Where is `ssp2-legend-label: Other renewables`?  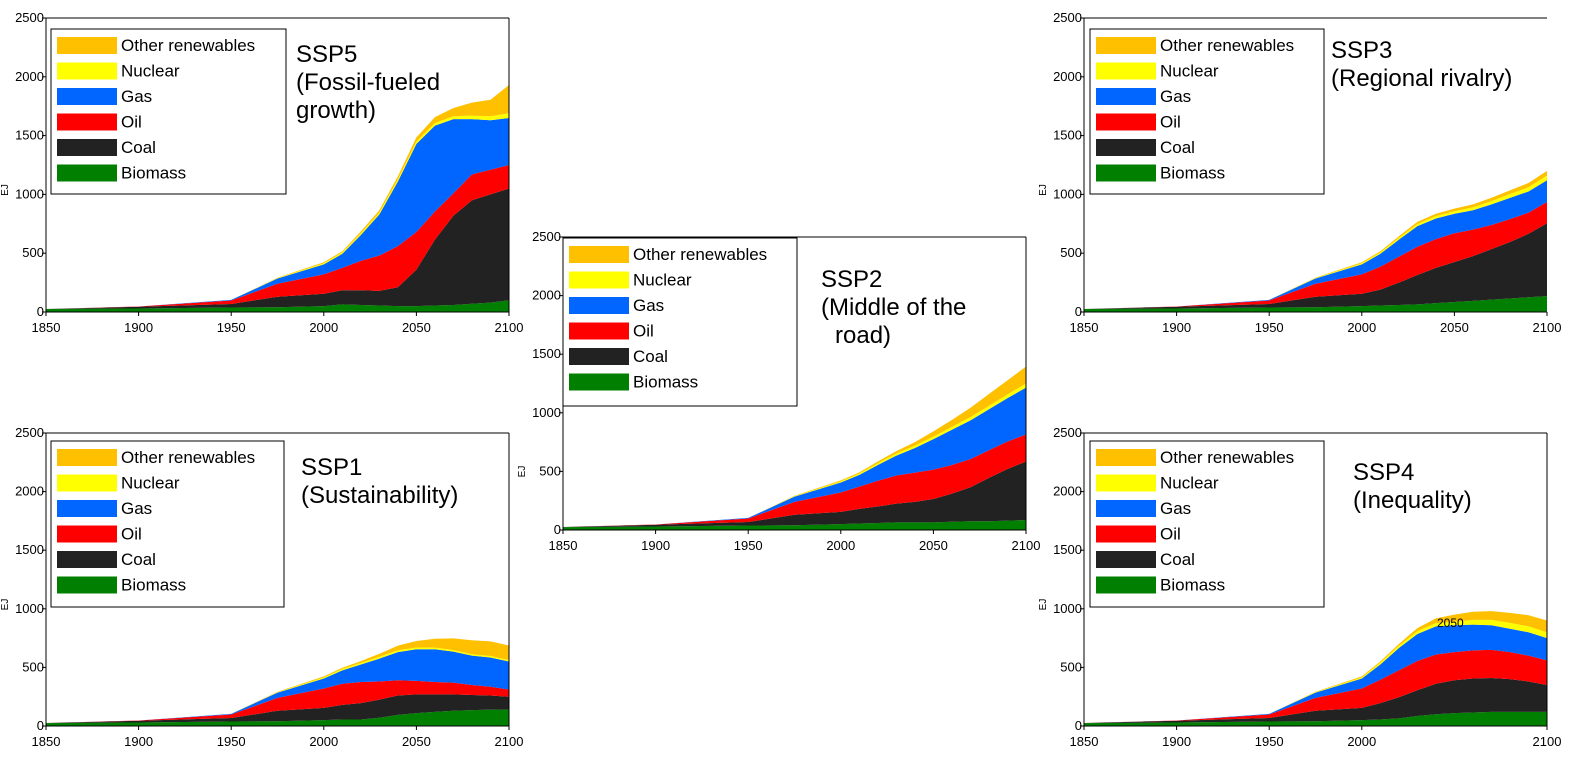 ssp2-legend-label: Other renewables is located at coordinates (700, 254).